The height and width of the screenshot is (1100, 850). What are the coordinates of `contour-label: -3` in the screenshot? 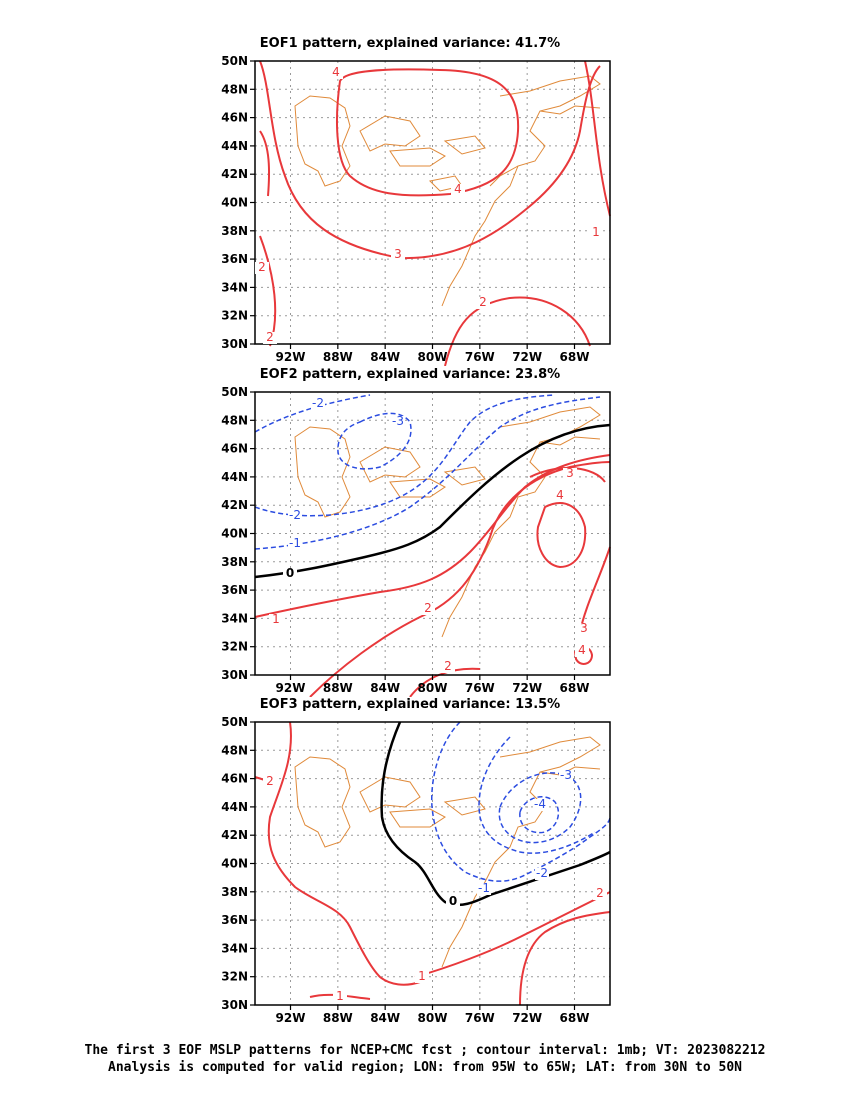 It's located at (398, 421).